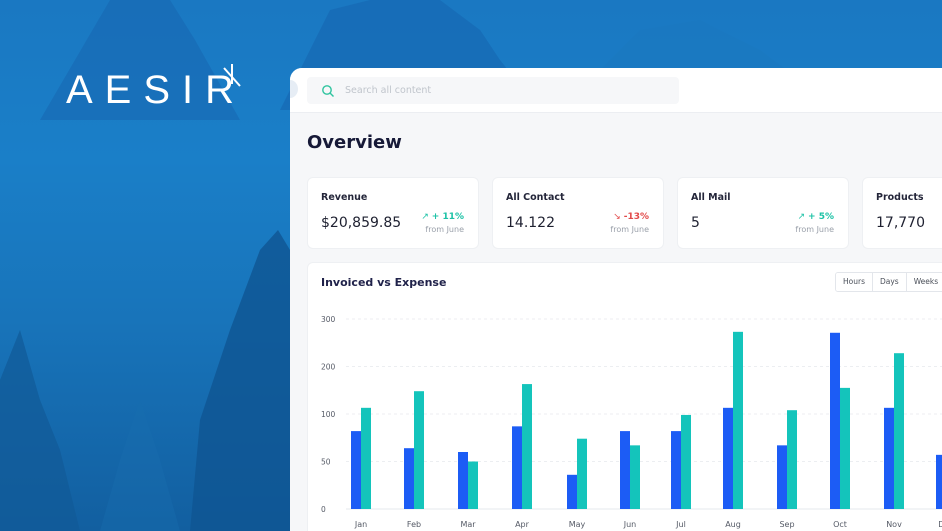 The image size is (942, 531). What do you see at coordinates (393, 213) in the screenshot?
I see `stat-card-revenue: Revenue $20,859.85 ↗ + 11% from June` at bounding box center [393, 213].